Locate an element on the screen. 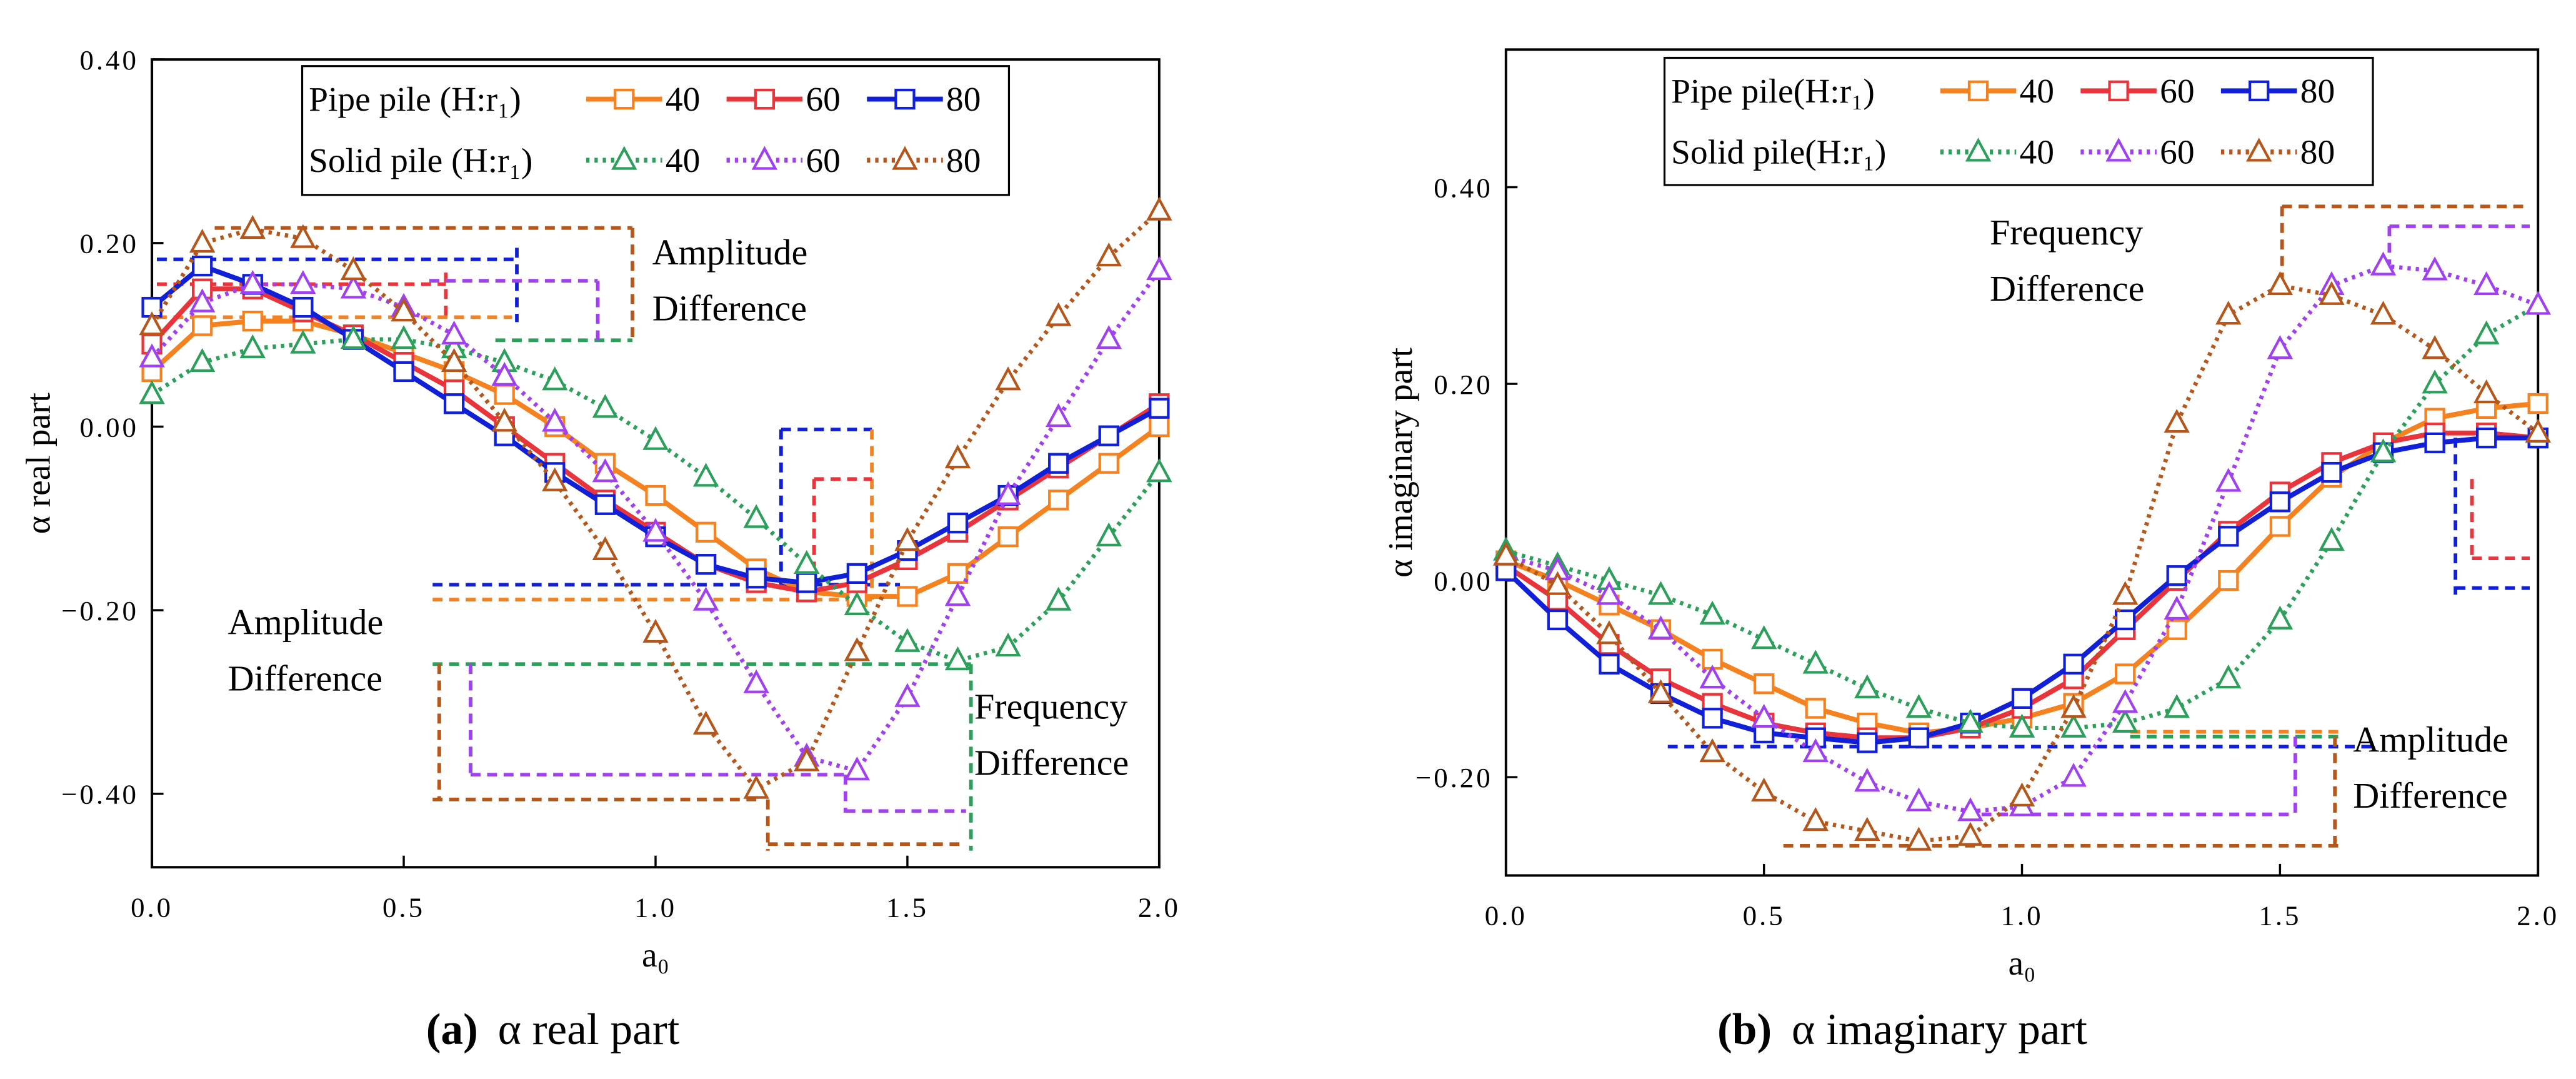 This screenshot has width=2576, height=1079. caption-text: α imaginary part is located at coordinates (1939, 1029).